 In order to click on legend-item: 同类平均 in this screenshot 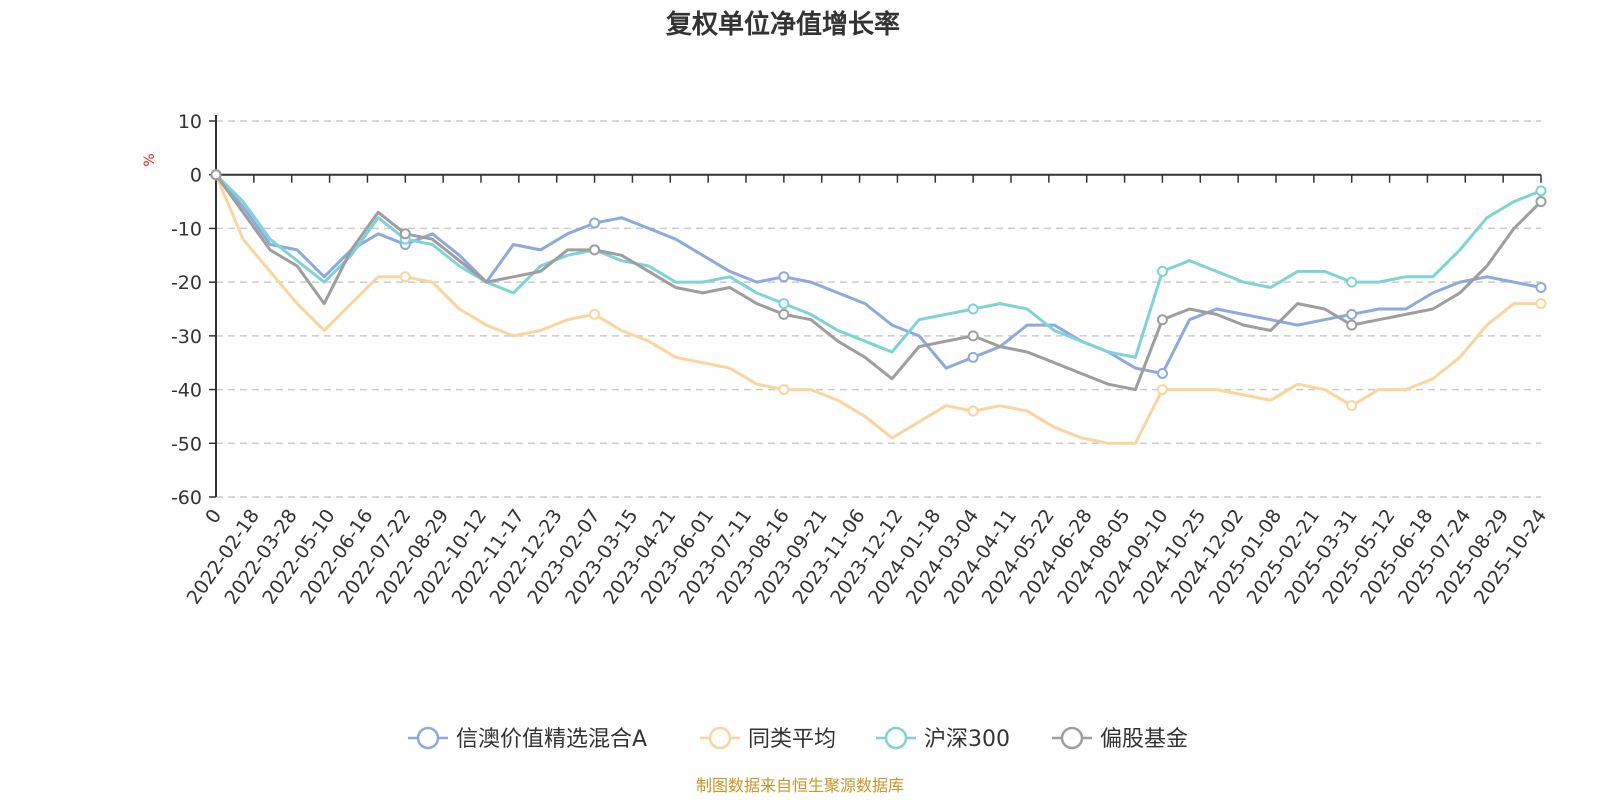, I will do `click(768, 739)`.